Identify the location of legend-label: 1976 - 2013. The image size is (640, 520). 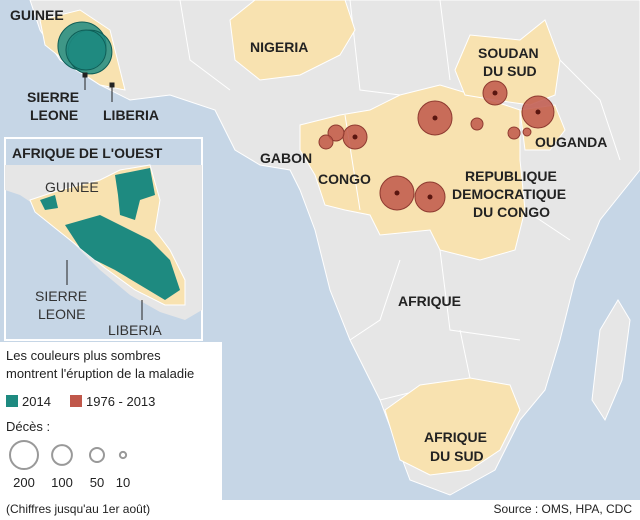
(120, 401).